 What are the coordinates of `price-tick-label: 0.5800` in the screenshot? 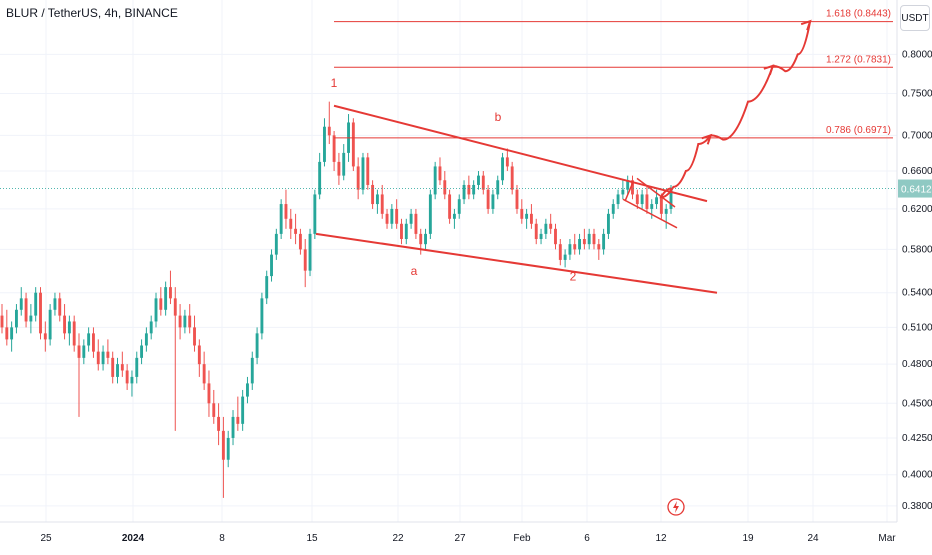 It's located at (917, 249).